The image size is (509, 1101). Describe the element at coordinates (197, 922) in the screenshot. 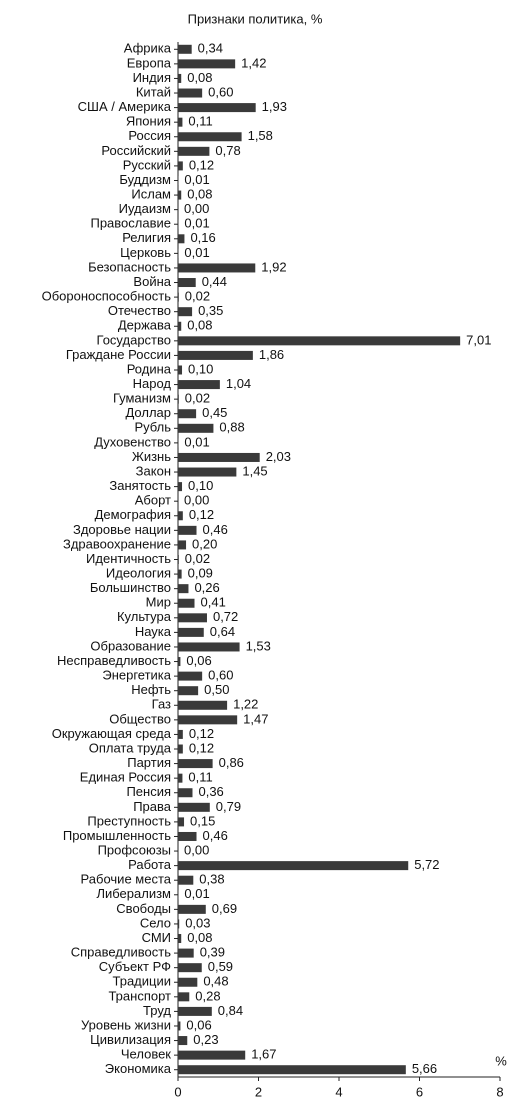

I see `value-label: 0,03` at that location.